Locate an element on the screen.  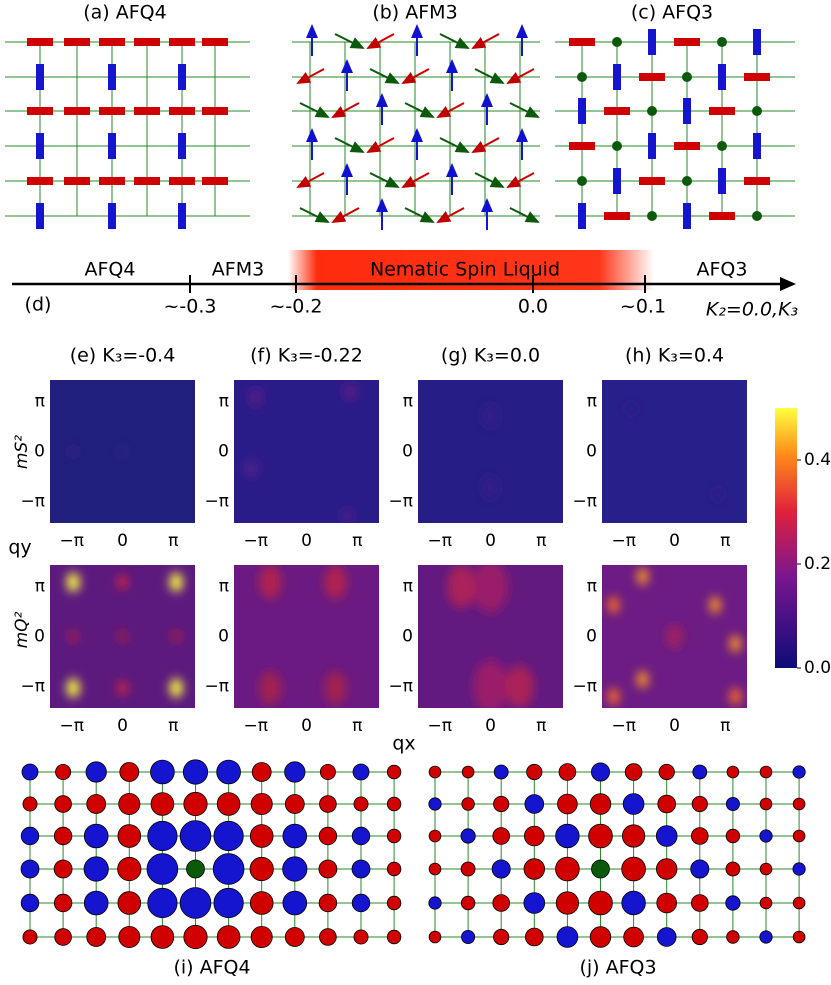
phase-tick: ~-0.2 is located at coordinates (296, 307).